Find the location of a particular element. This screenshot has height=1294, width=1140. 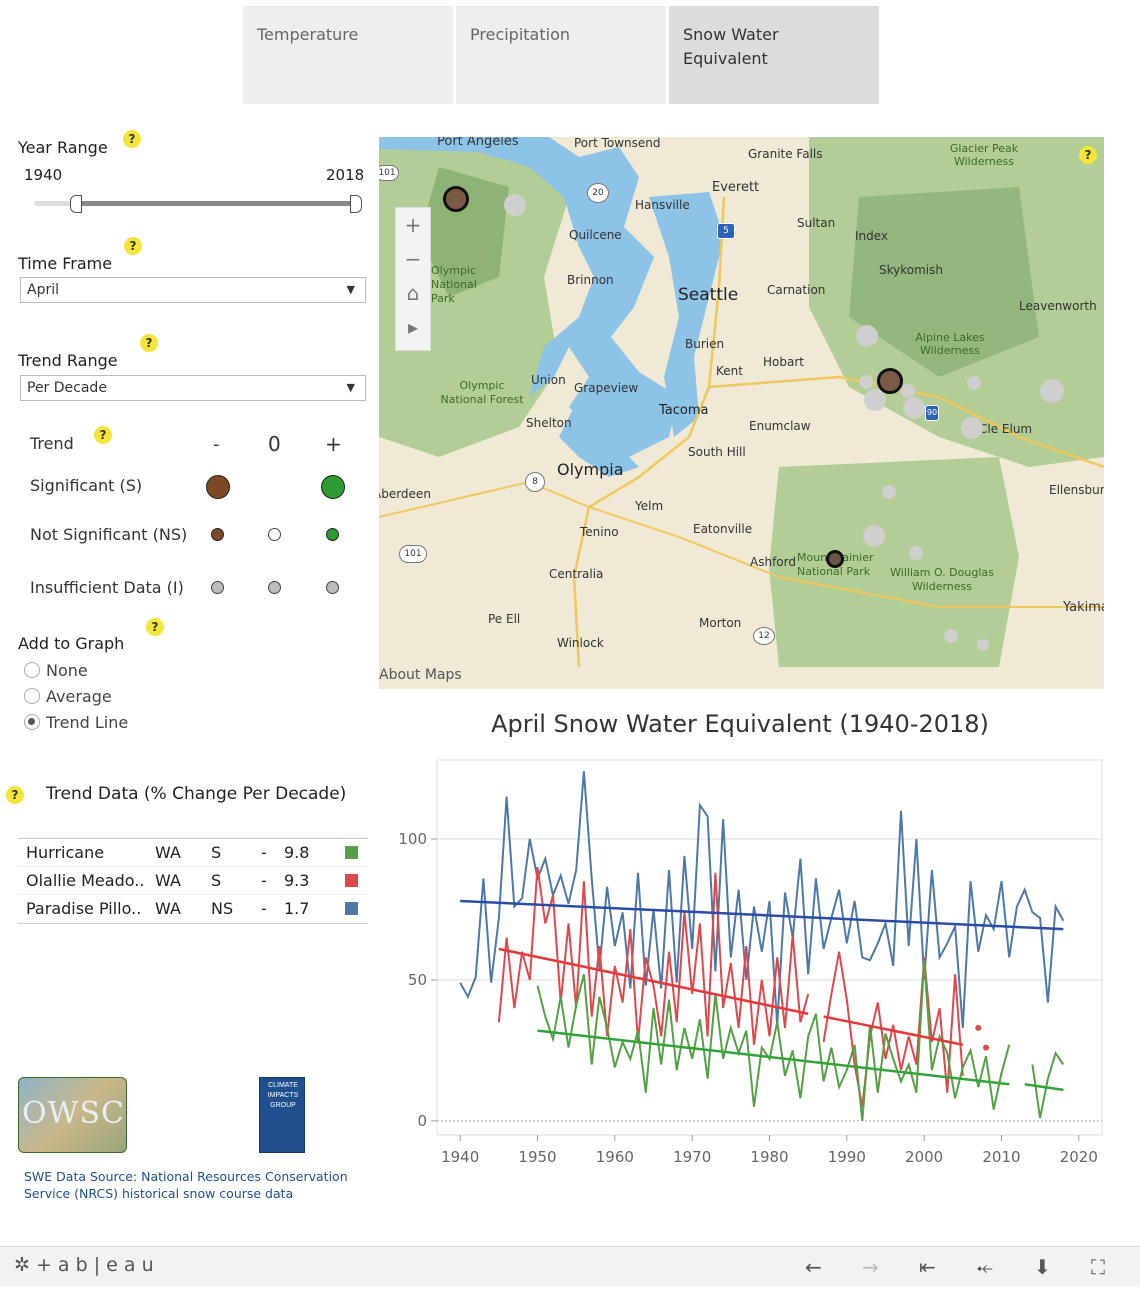

legend-dot-ns-zero is located at coordinates (274, 534).